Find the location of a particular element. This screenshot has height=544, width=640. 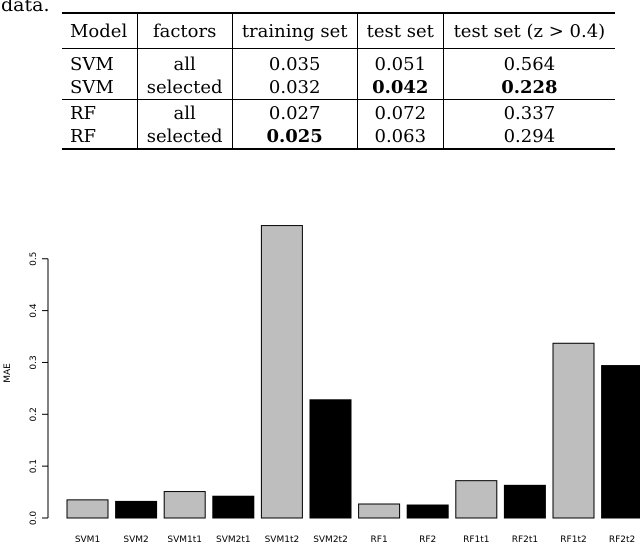

cell-test: 0.072 is located at coordinates (400, 112).